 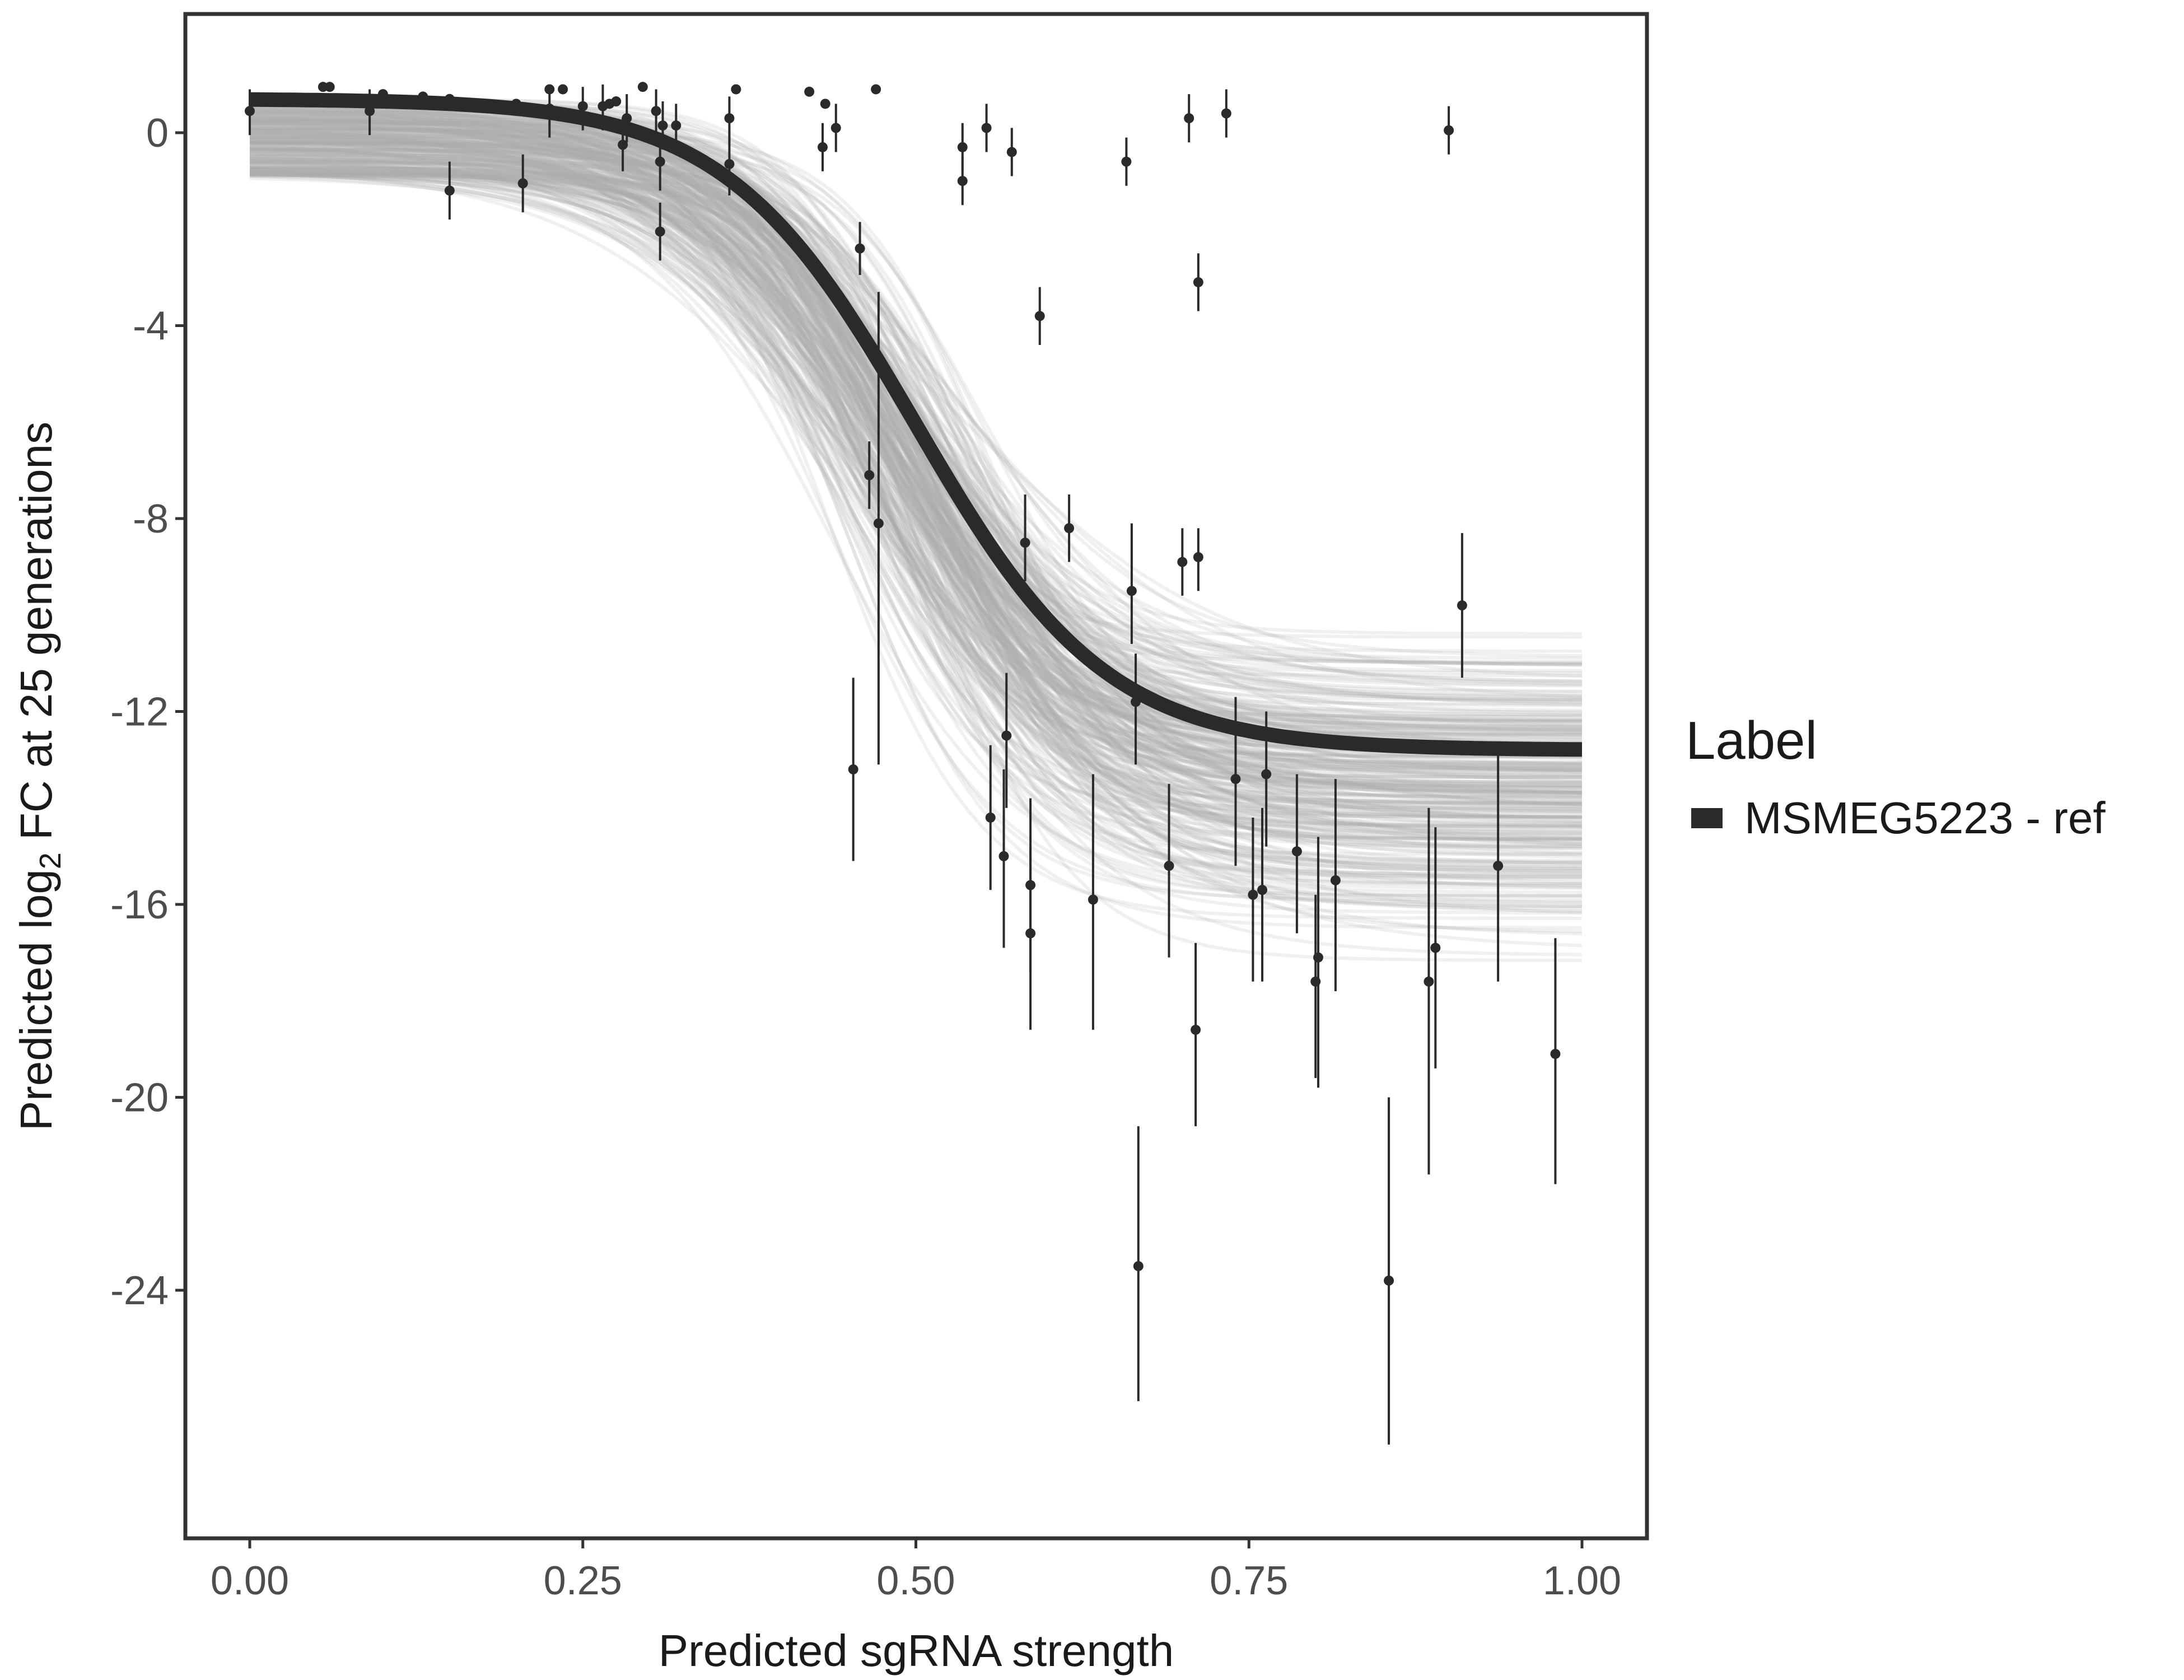 I want to click on y-tick-label: 0, so click(x=158, y=134).